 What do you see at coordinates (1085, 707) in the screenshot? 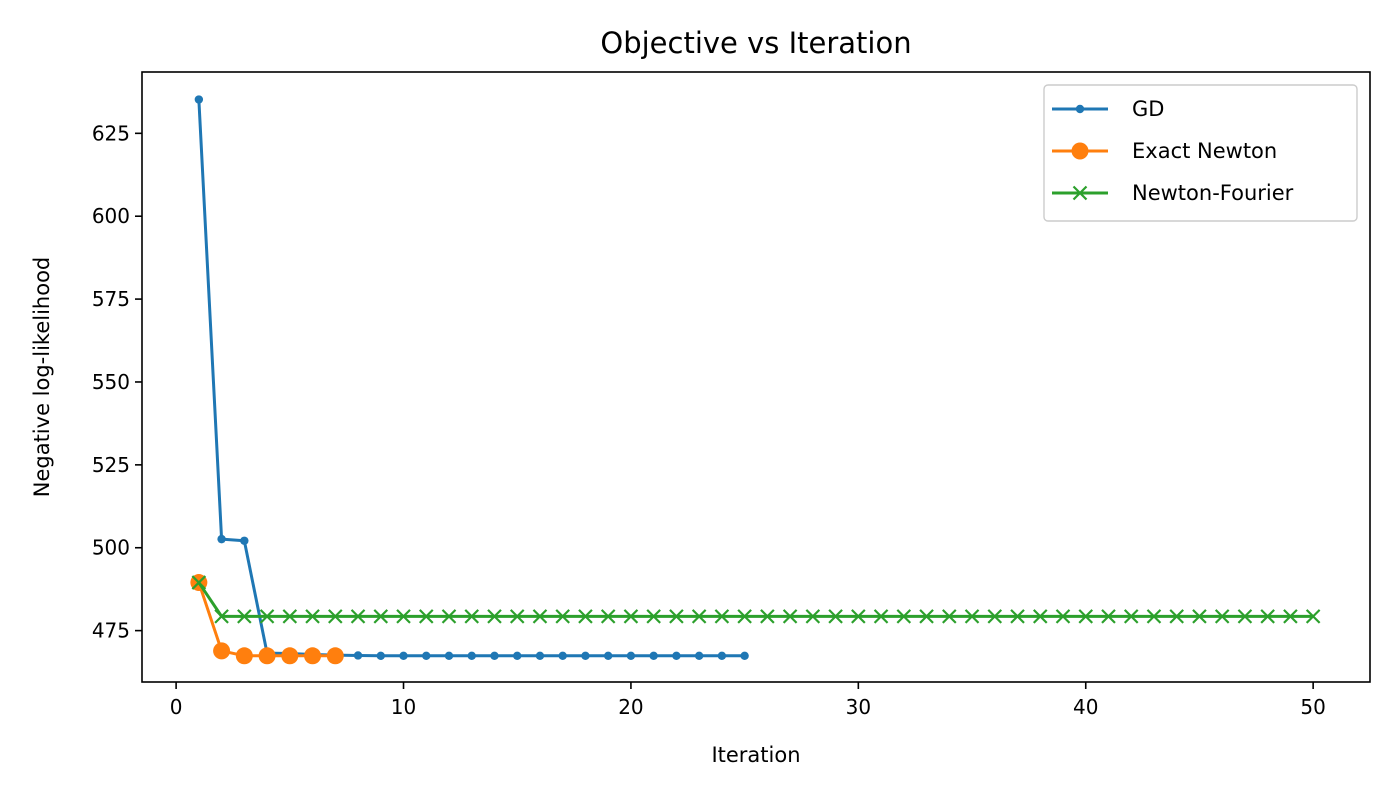
I see `x-tick-label: 40` at bounding box center [1085, 707].